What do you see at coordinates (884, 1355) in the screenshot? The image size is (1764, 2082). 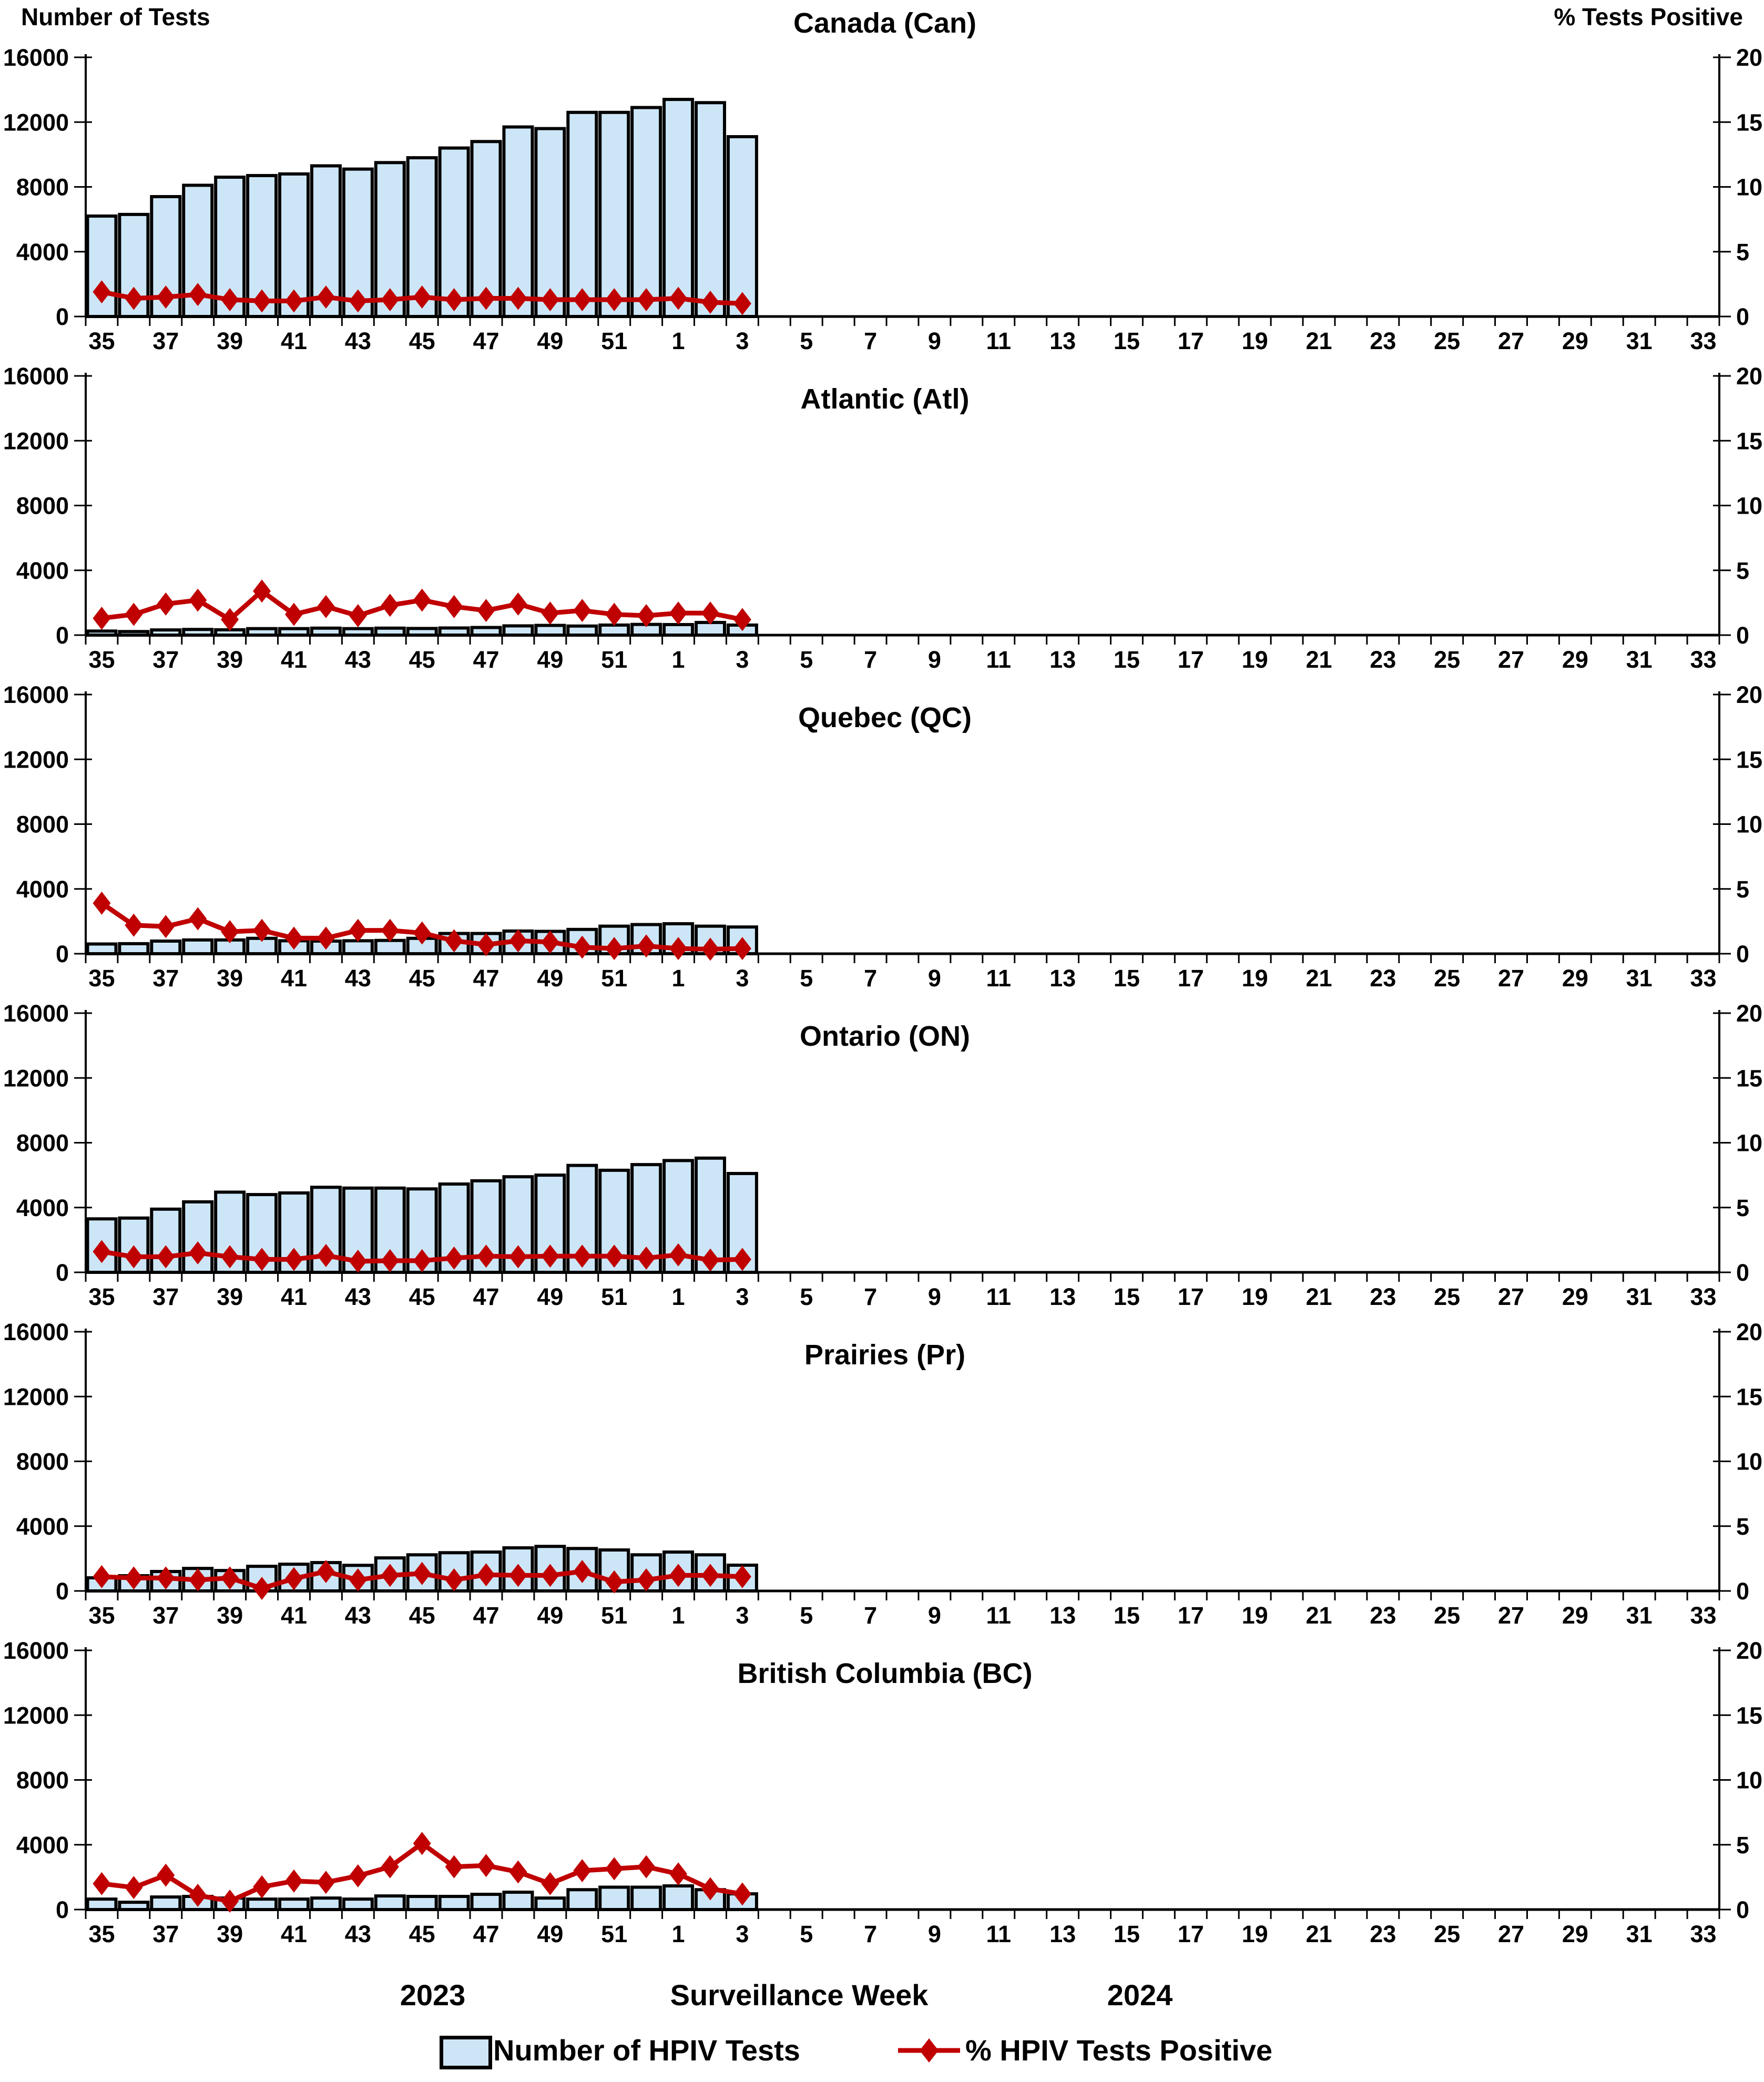 I see `panel-title: Prairies (Pr)` at bounding box center [884, 1355].